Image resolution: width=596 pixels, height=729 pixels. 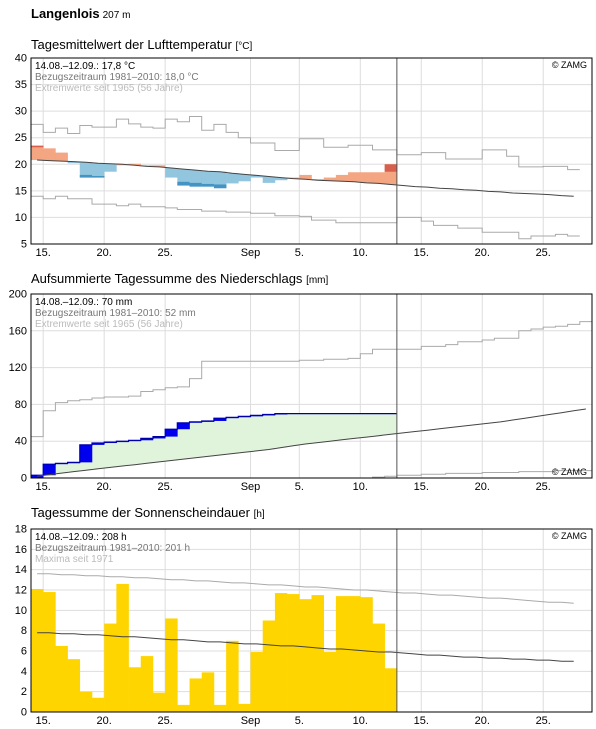 What do you see at coordinates (21, 611) in the screenshot?
I see `sunshine-ytick-label: 10` at bounding box center [21, 611].